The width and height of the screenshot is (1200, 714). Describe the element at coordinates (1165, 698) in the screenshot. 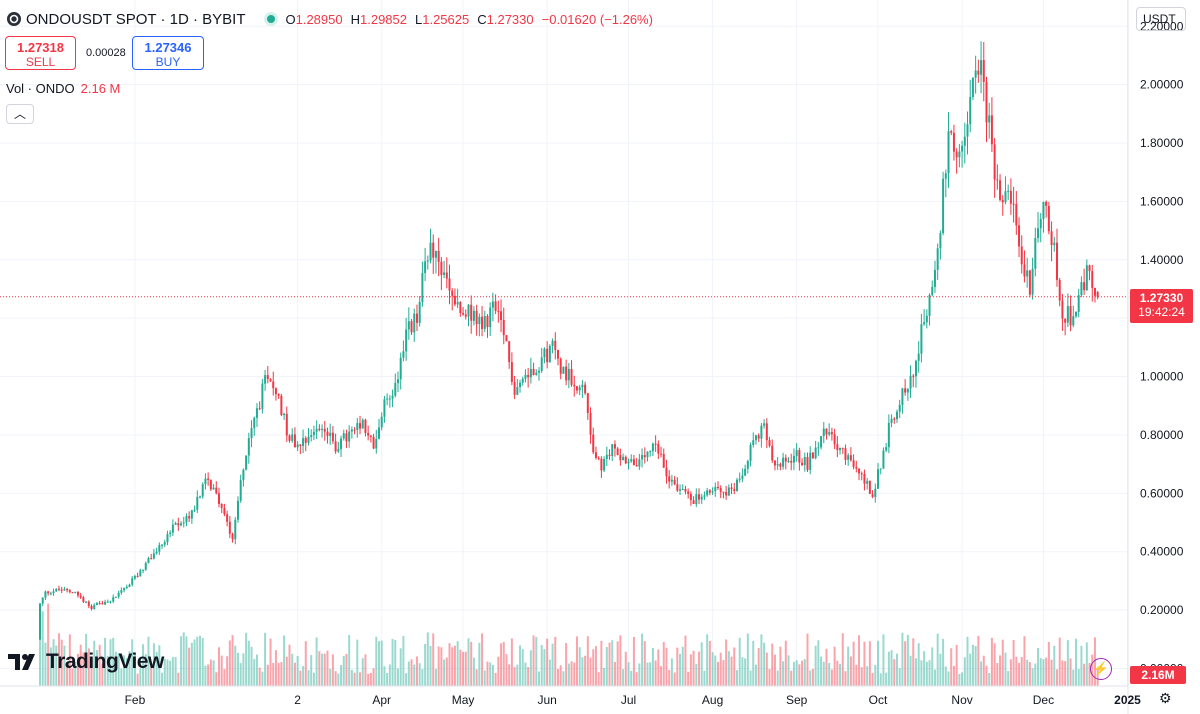

I see `gear-icon: ⚙` at that location.